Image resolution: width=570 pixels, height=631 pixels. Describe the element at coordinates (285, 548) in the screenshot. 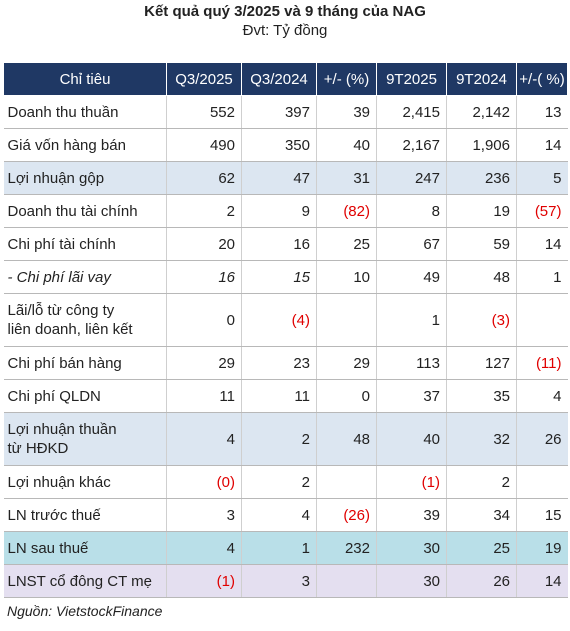

I see `table-row: LN sau thuế 4 1 232 30 25 19` at that location.